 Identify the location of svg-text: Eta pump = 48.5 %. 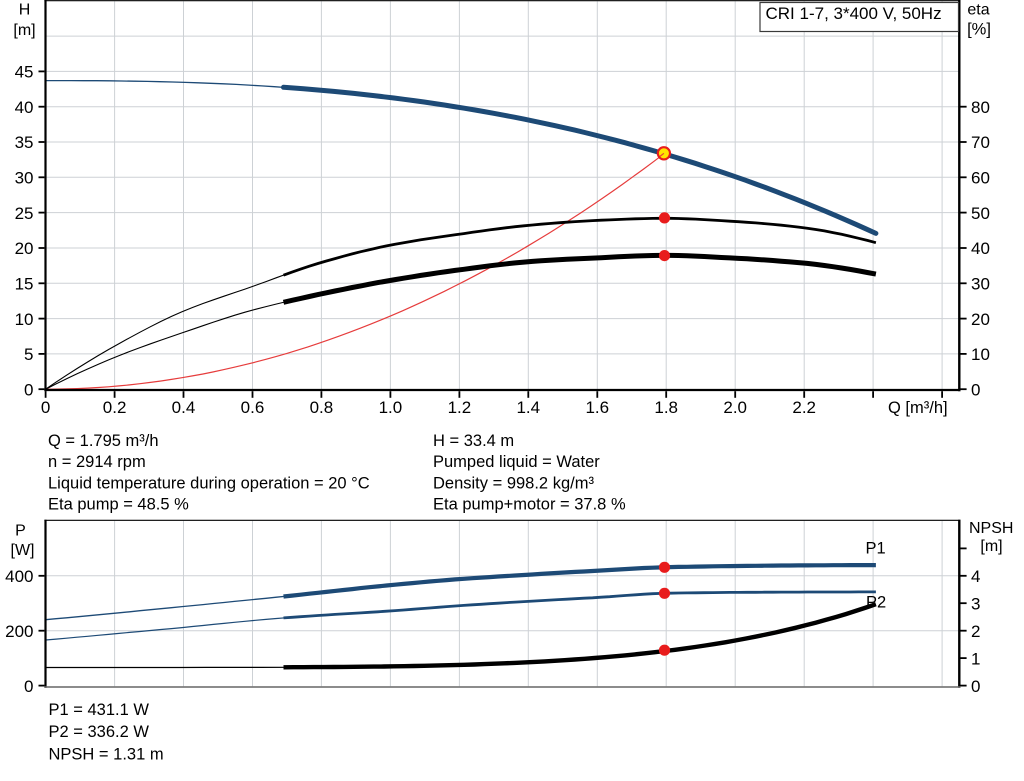
(118, 505).